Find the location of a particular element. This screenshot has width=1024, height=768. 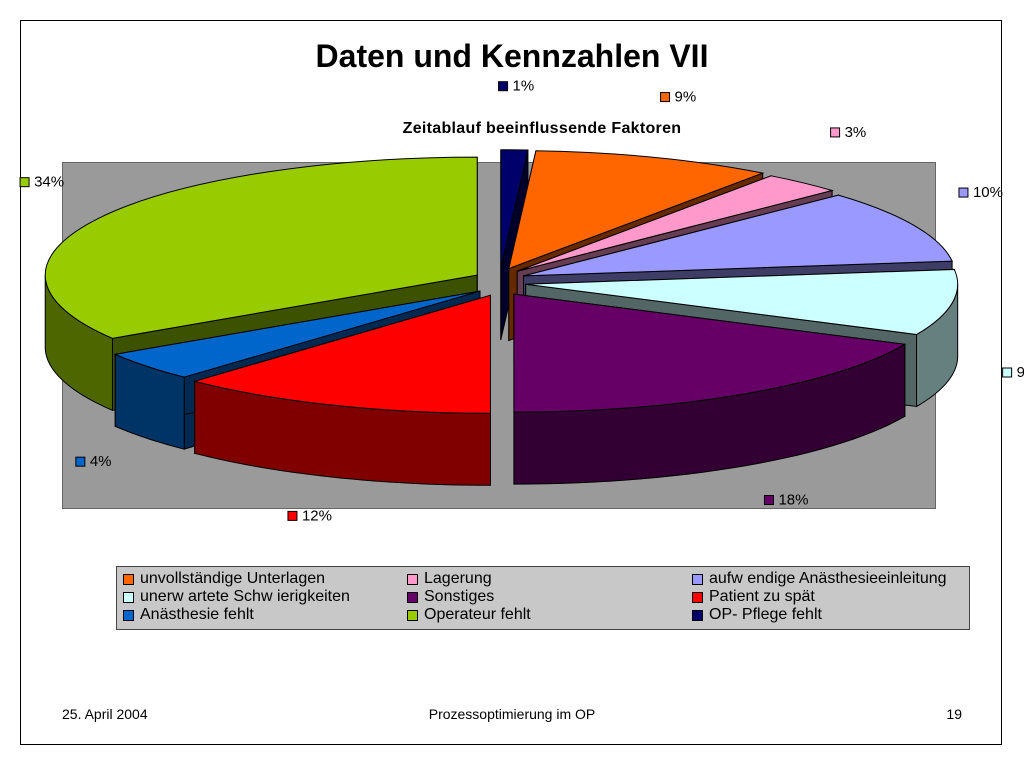

legend-item-aufw-endige-anasthesieeinleitung: aufw endige Anästhesieeinleitung is located at coordinates (819, 579).